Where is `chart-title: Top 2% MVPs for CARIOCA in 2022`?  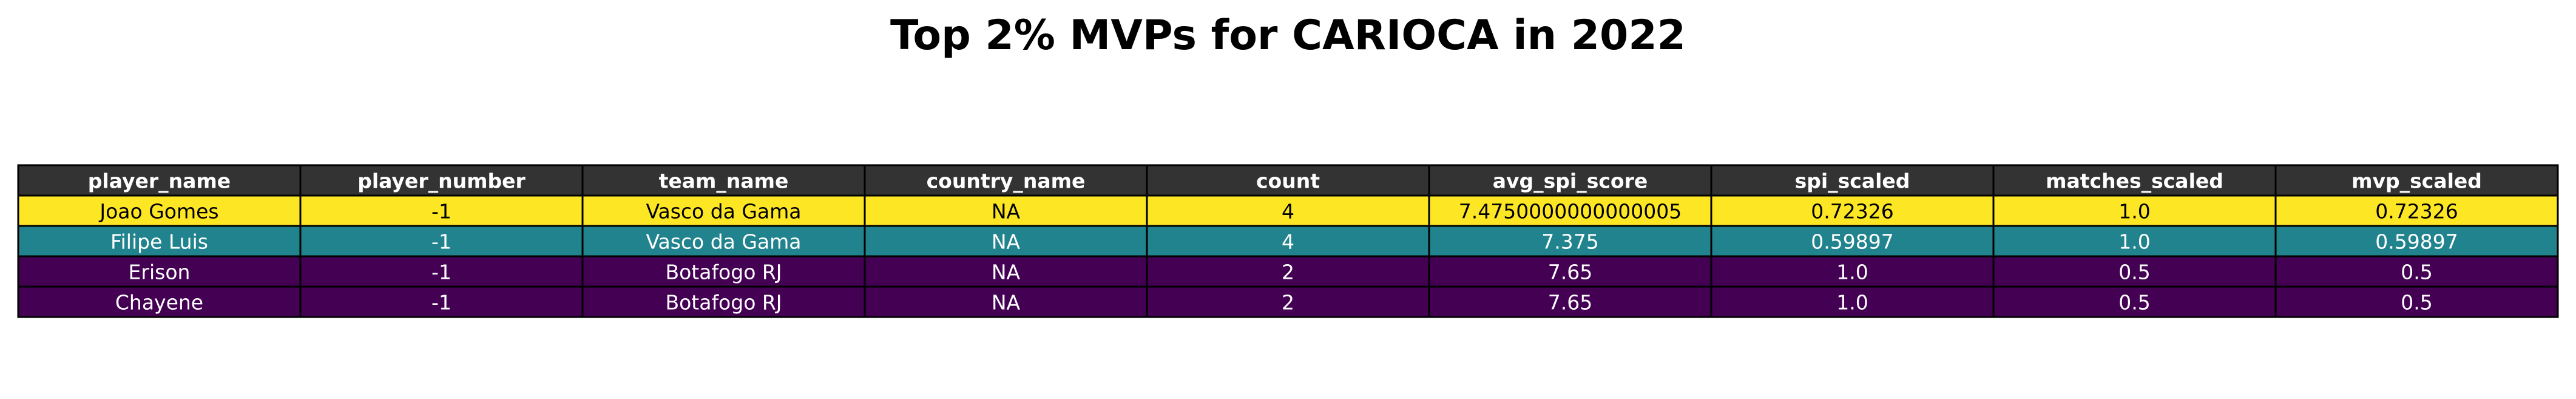
chart-title: Top 2% MVPs for CARIOCA in 2022 is located at coordinates (1288, 36).